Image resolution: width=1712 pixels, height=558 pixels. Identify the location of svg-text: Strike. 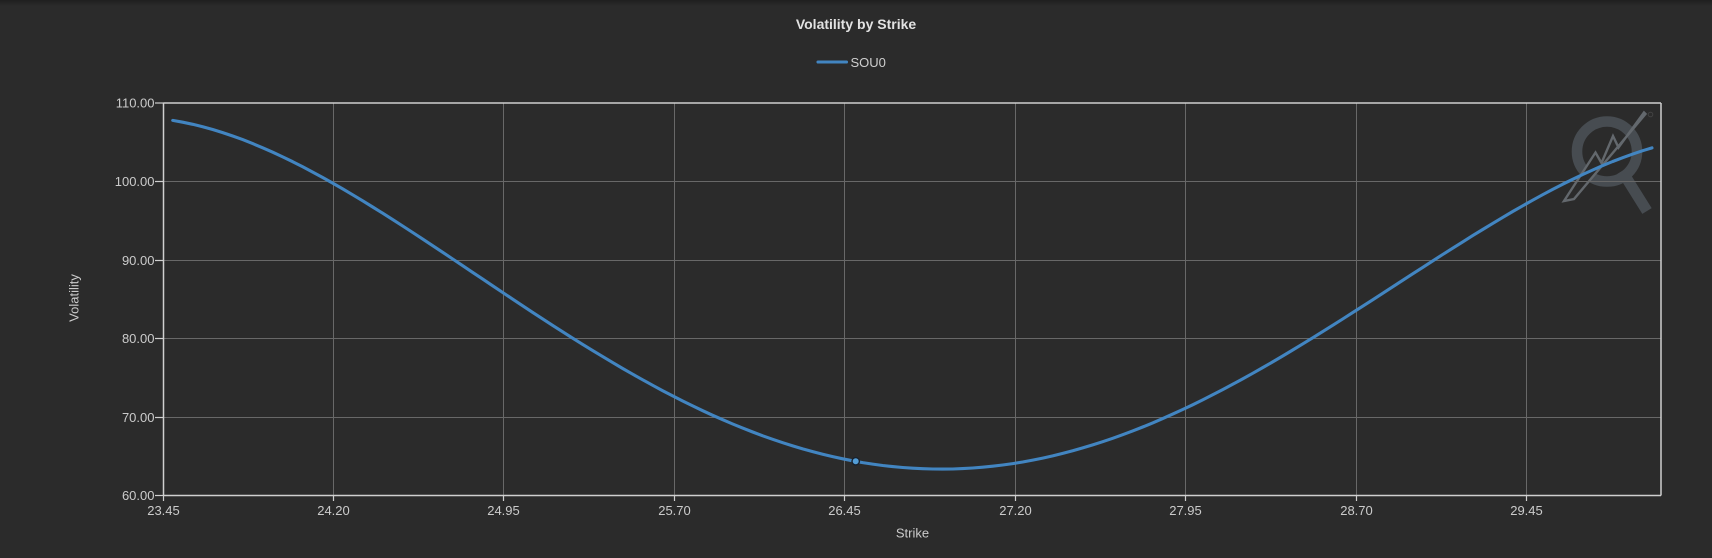
(912, 533).